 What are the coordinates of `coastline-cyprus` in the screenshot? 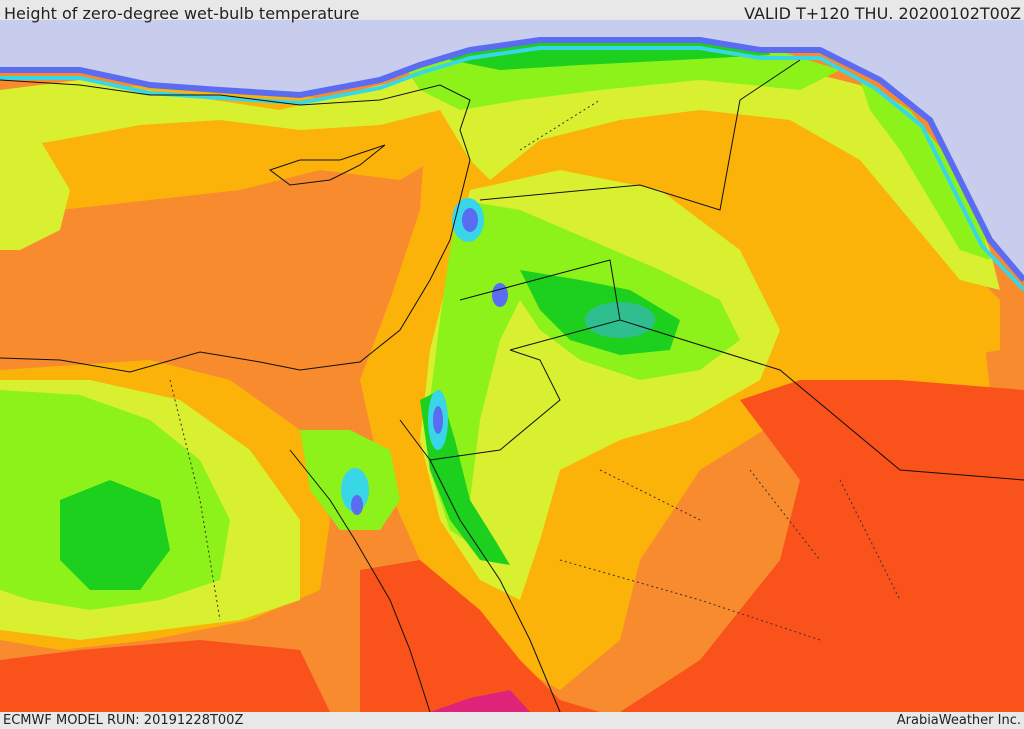 It's located at (327, 165).